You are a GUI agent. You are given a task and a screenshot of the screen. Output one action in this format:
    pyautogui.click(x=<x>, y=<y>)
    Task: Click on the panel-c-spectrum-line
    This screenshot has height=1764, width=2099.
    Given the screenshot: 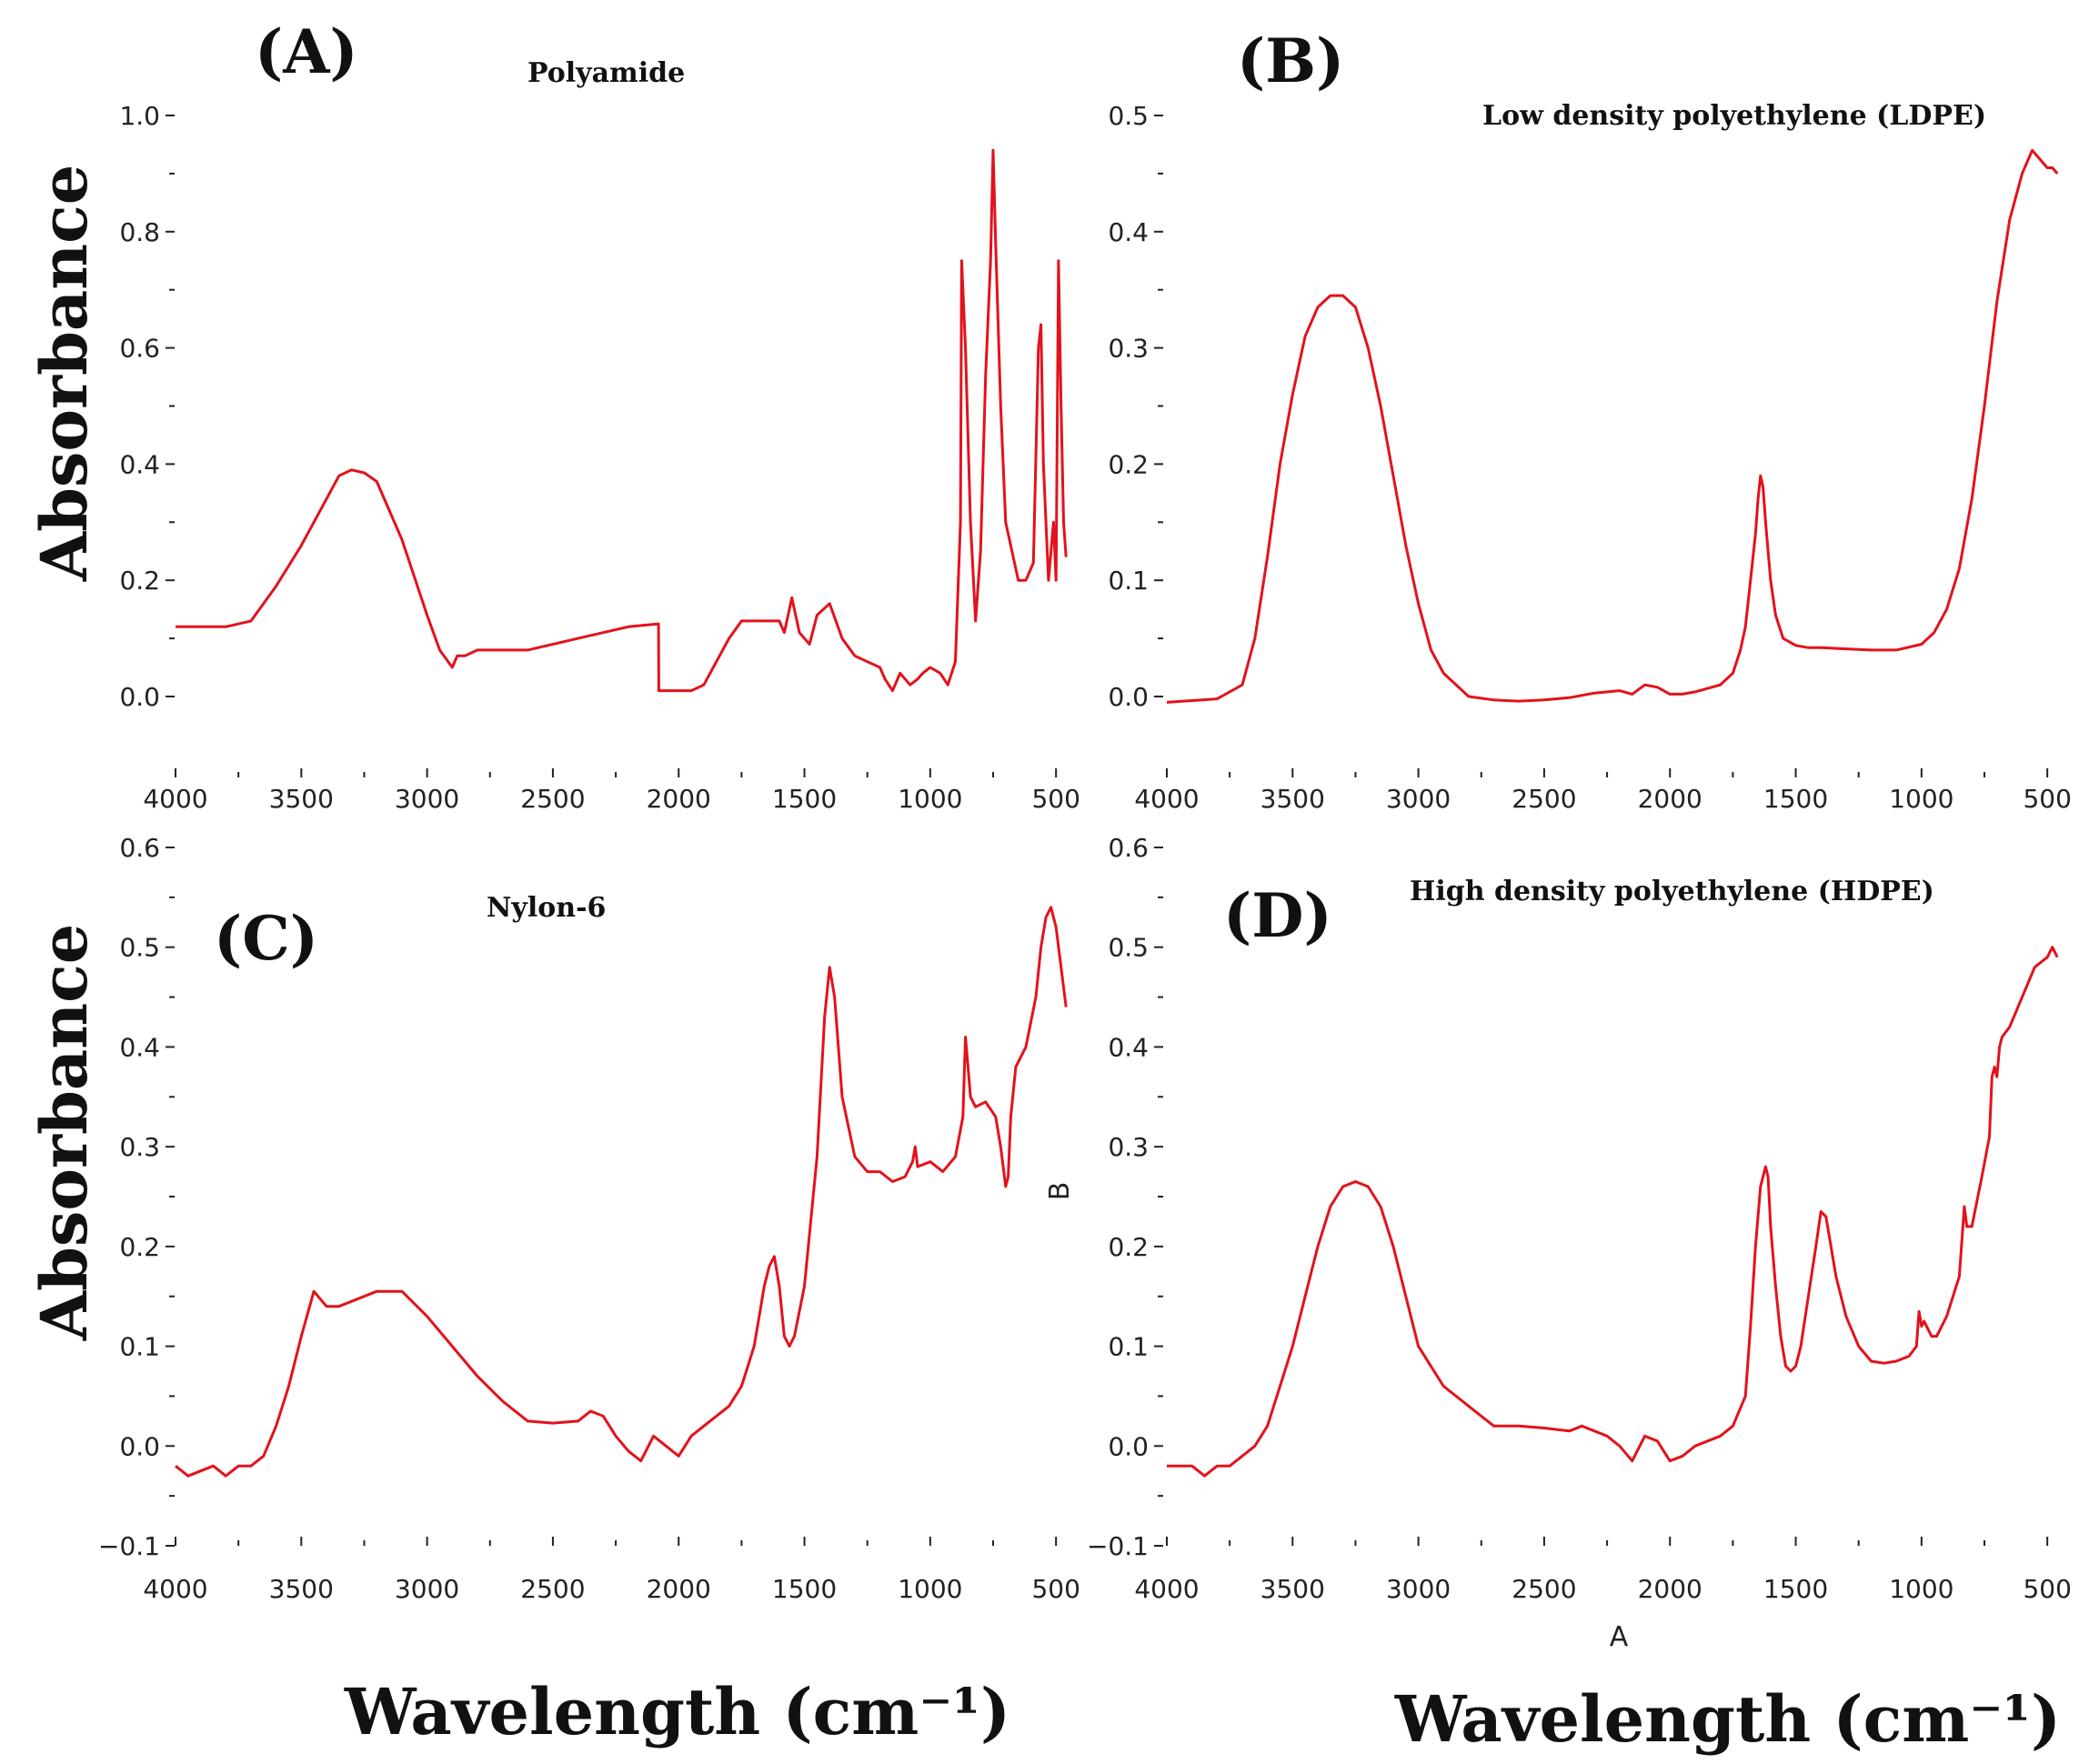 What is the action you would take?
    pyautogui.click(x=621, y=1192)
    